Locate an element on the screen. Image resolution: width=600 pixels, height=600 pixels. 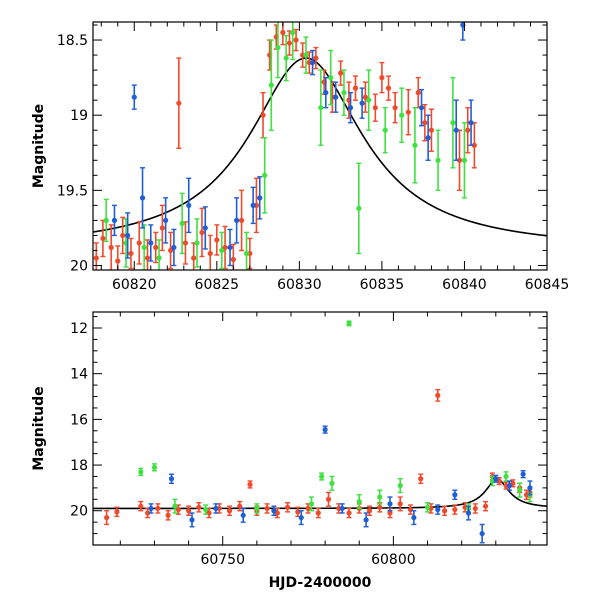
x-tick-label: 60830 is located at coordinates (299, 285).